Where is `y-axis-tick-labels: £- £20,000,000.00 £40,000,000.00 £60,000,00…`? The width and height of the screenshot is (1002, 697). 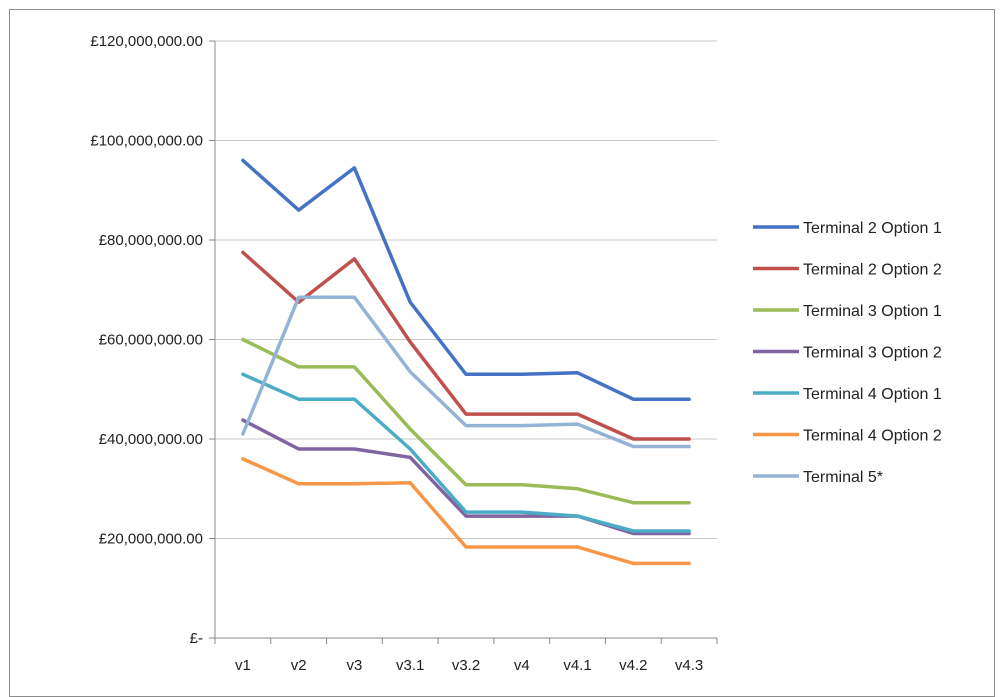 y-axis-tick-labels: £- £20,000,000.00 £40,000,000.00 £60,000,00… is located at coordinates (146, 340).